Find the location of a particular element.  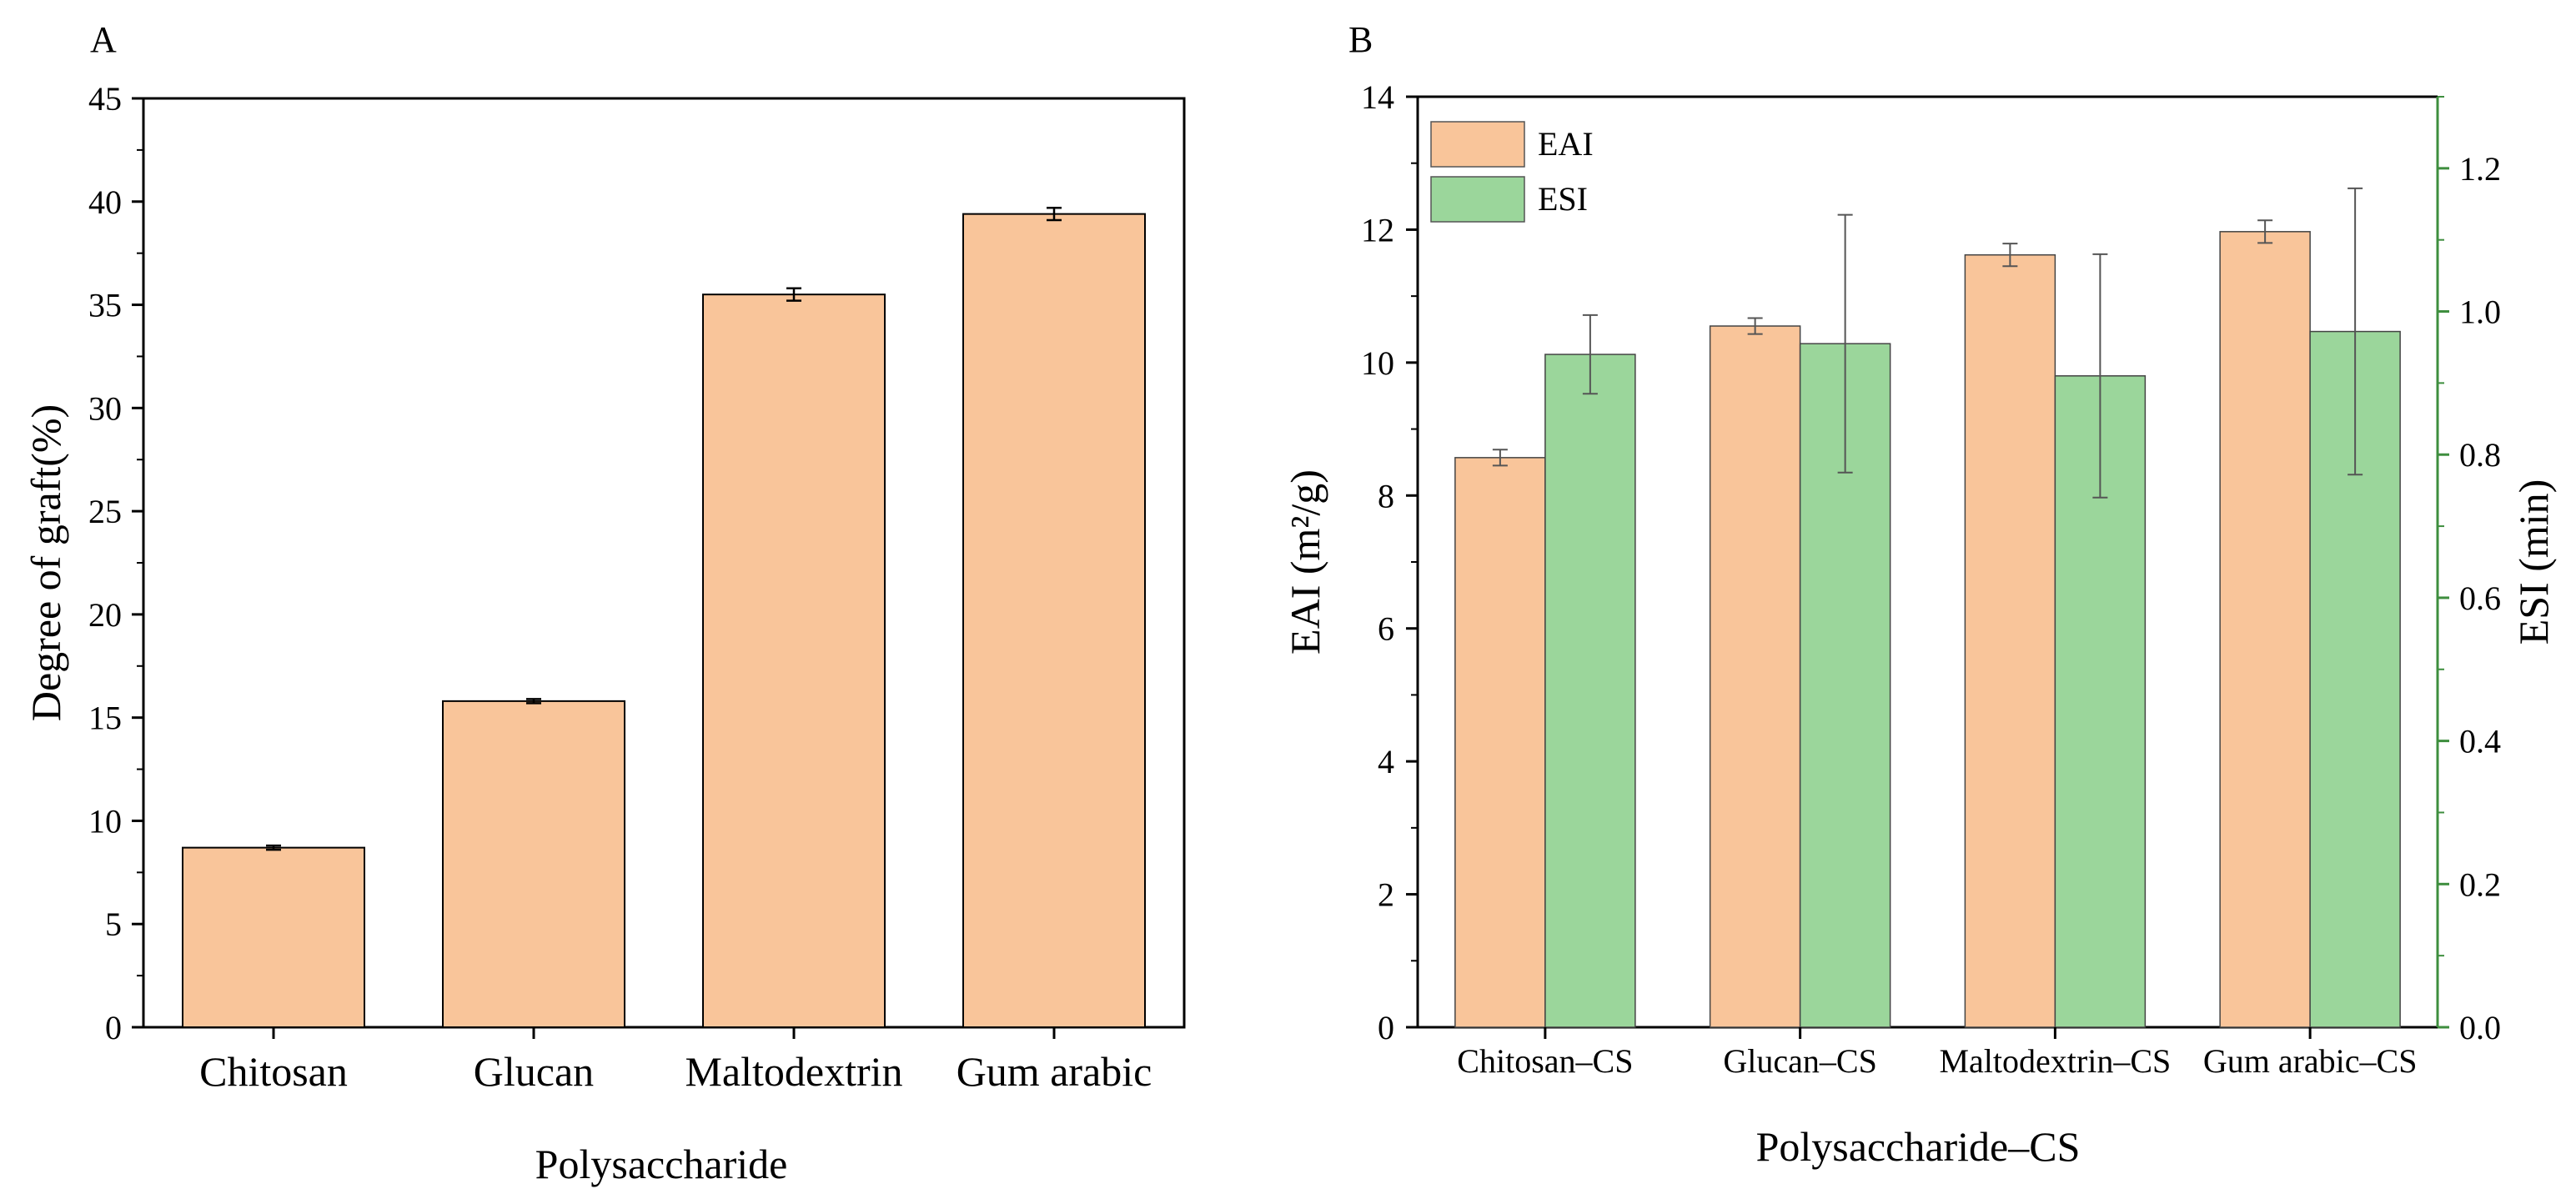

panel-b-right-y-ticks: 0.0 0.2 0.4 0.6 0.8 1.0 1.2 is located at coordinates (2469, 571).